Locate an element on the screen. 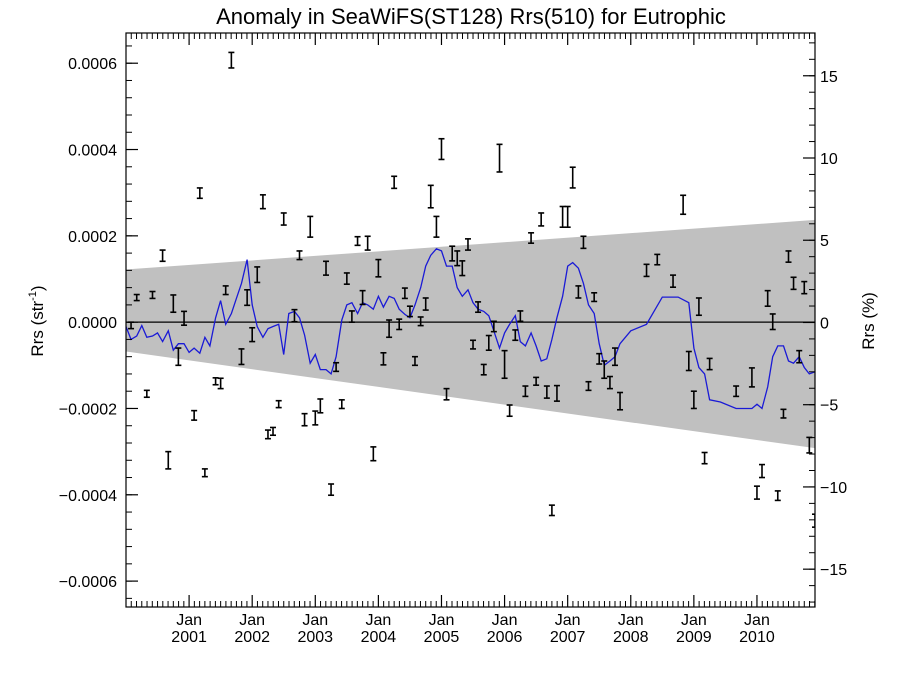  y-tick-label-right: −10 is located at coordinates (833, 488).